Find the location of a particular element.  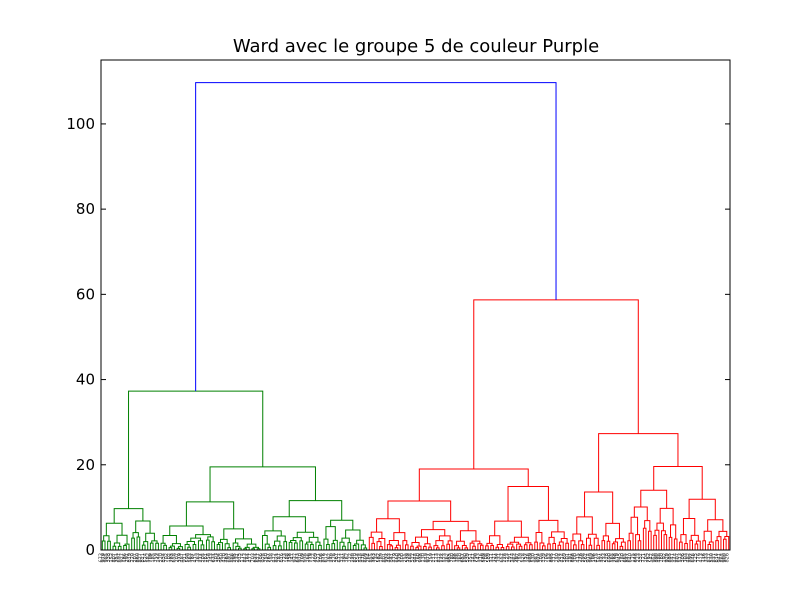

leaf-label: 240 is located at coordinates (332, 558).